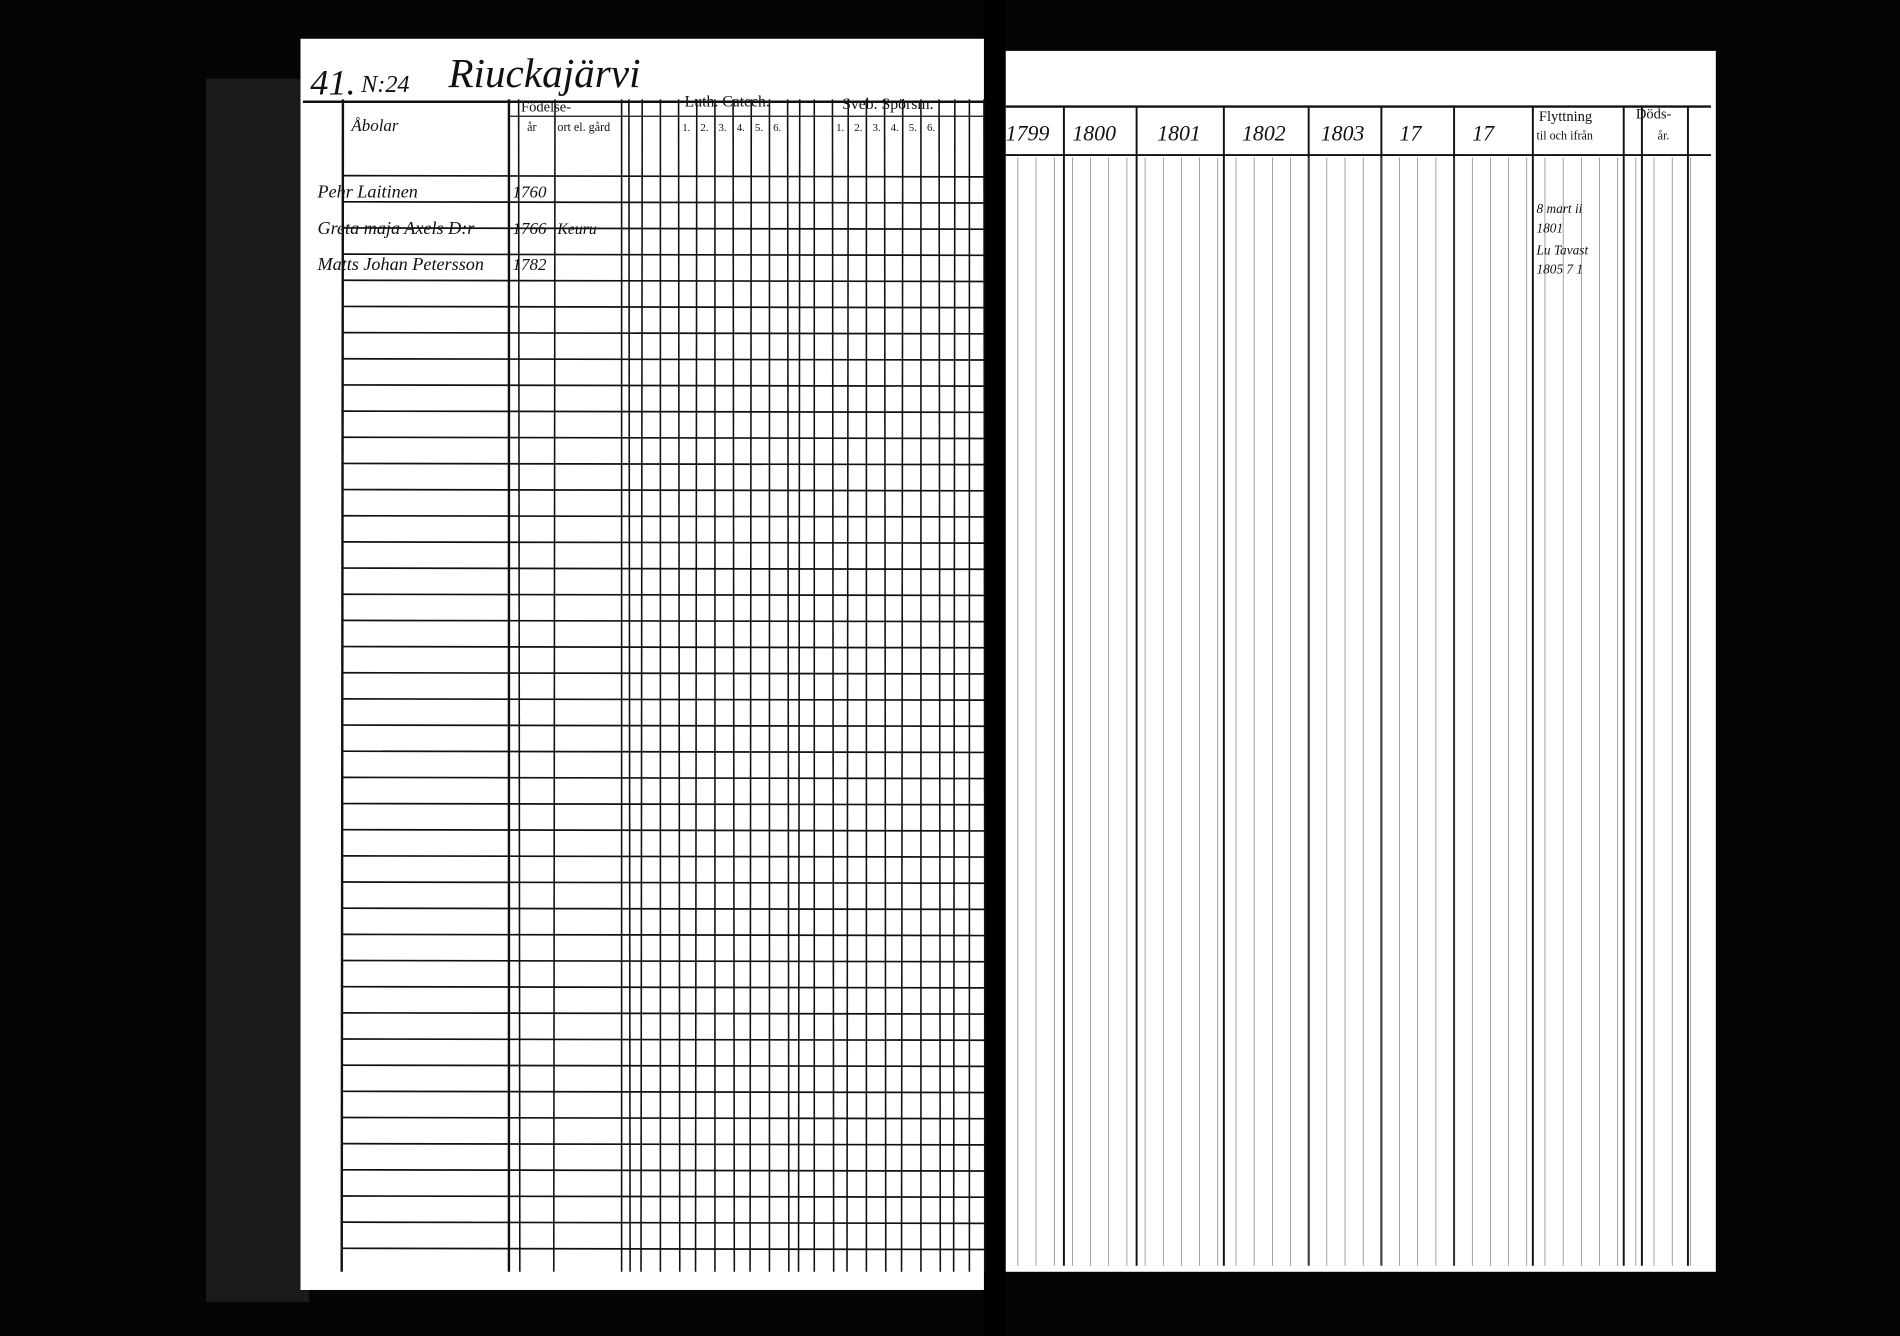 The width and height of the screenshot is (1900, 1336). I want to click on col-birth-year: år, so click(531, 127).